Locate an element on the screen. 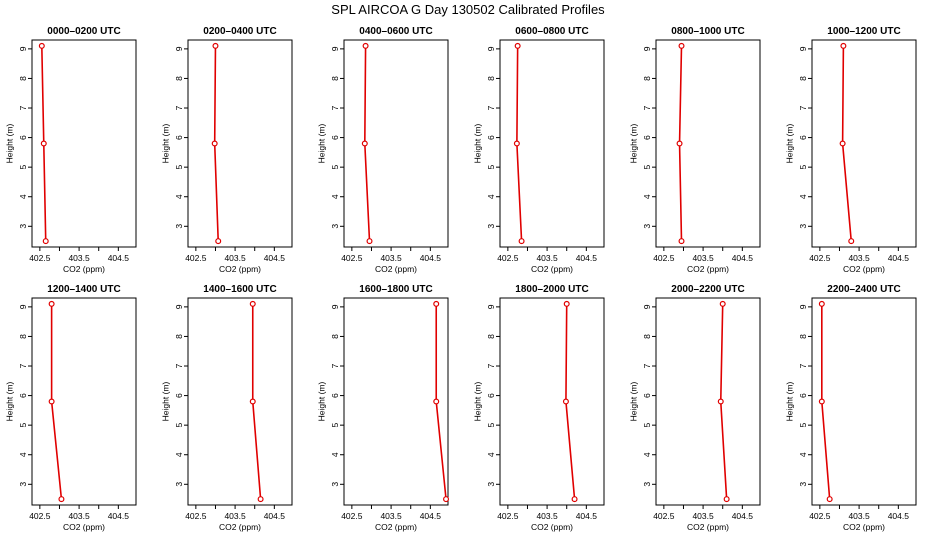  panel-title: 0400–0600 UTC is located at coordinates (395, 31).